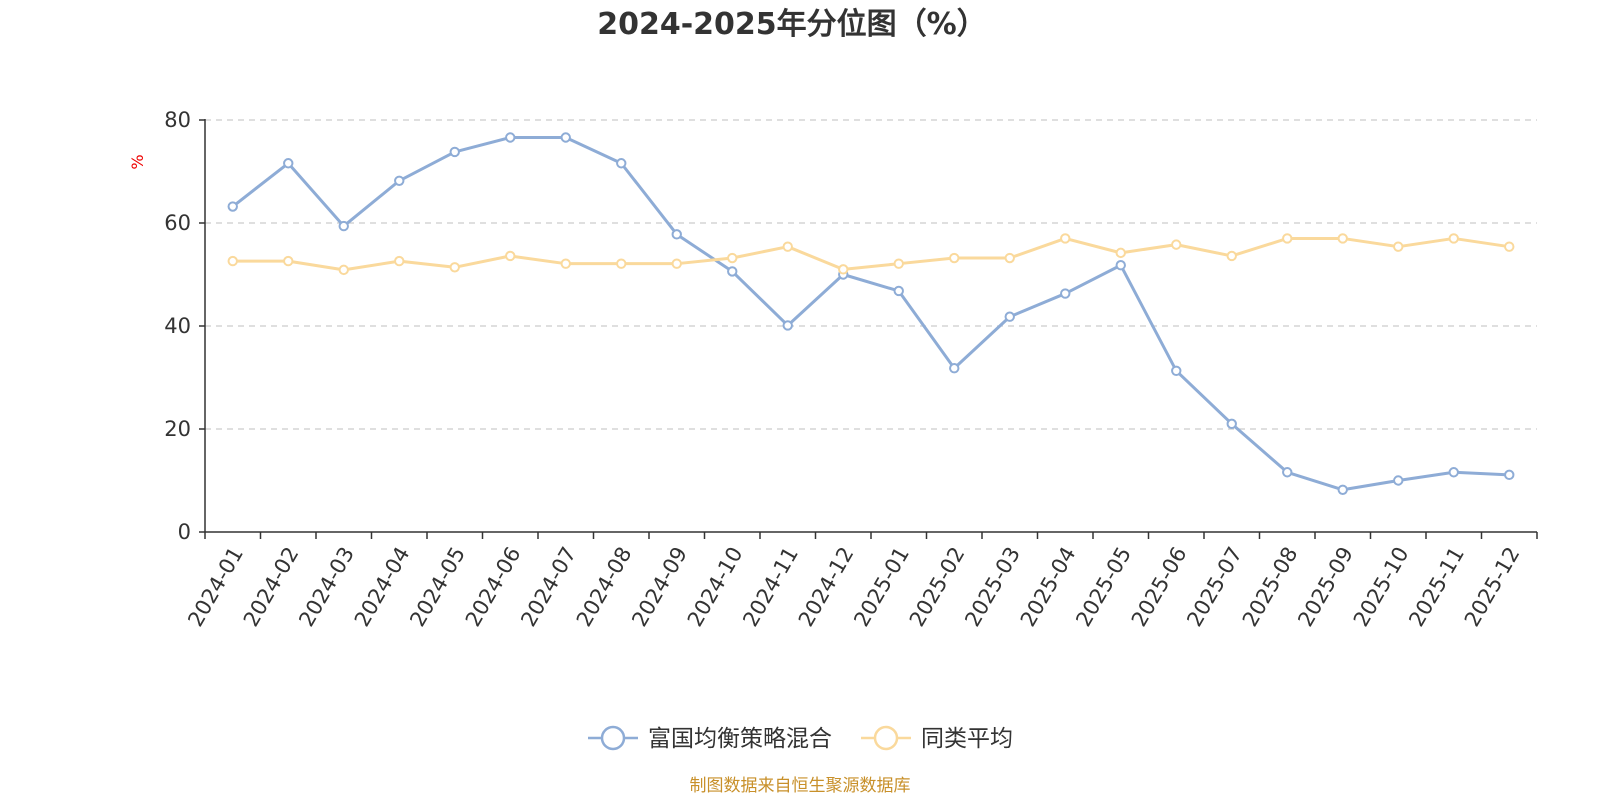  What do you see at coordinates (1381, 587) in the screenshot?
I see `x-tick-label: 2025-10` at bounding box center [1381, 587].